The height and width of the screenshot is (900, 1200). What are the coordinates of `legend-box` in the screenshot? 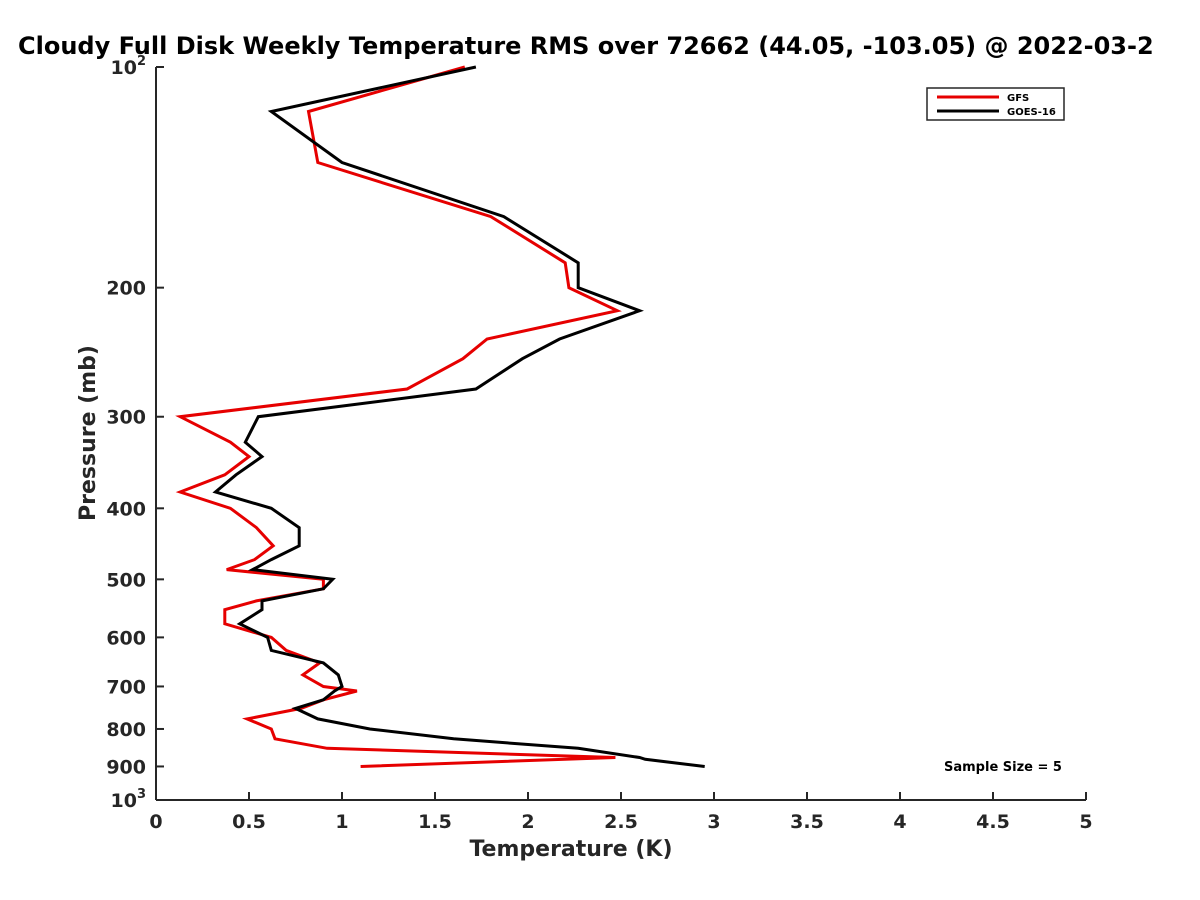 It's located at (995, 104).